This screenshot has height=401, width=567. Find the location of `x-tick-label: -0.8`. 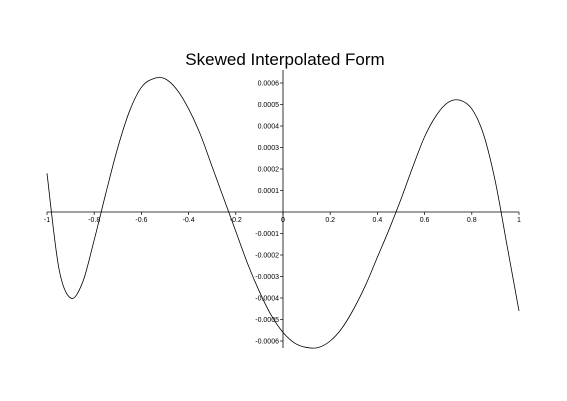

x-tick-label: -0.8 is located at coordinates (94, 220).